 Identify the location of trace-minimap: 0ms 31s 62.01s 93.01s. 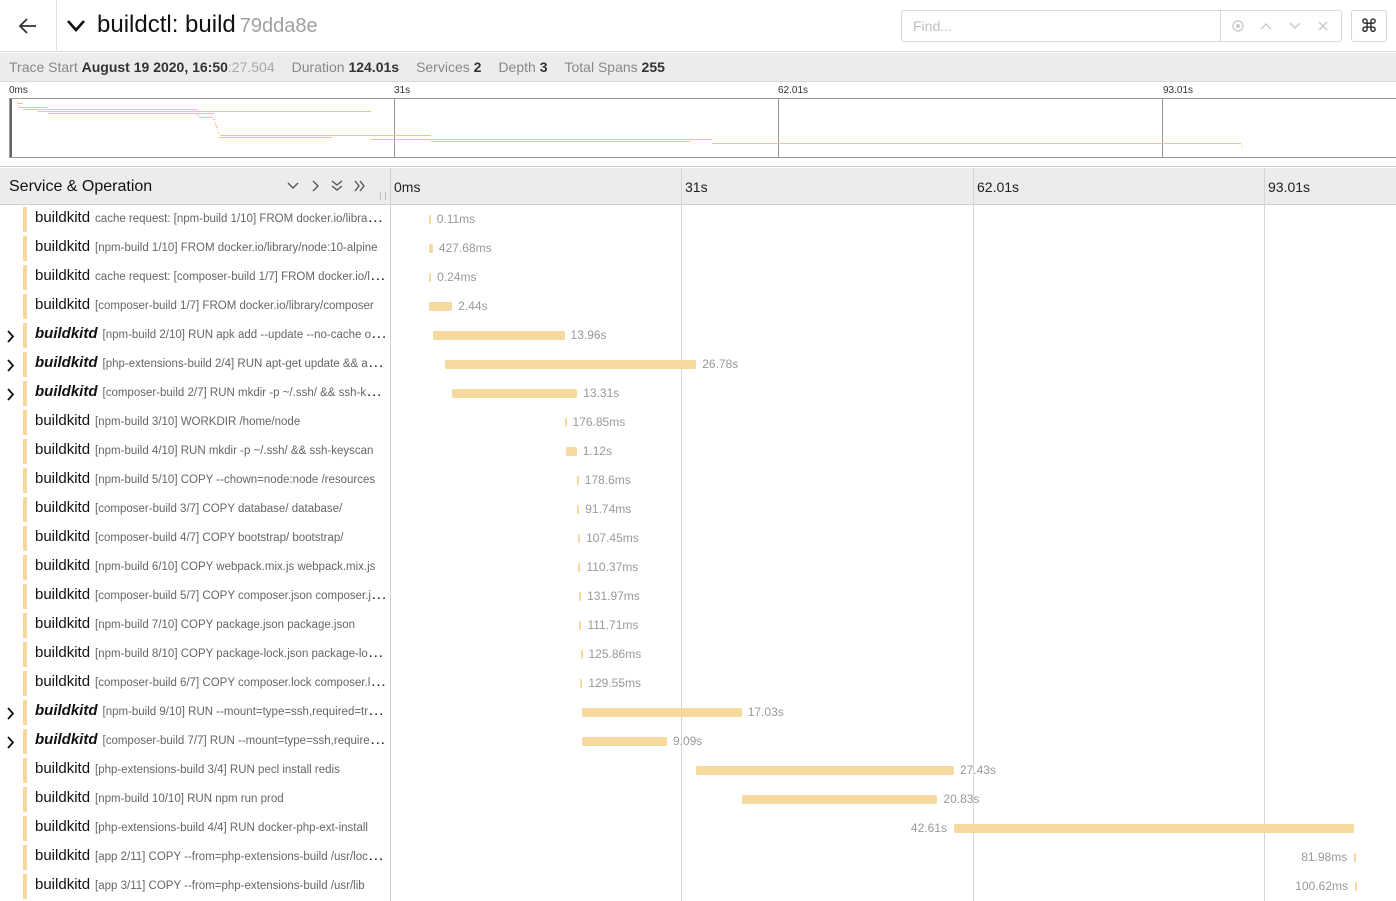
(698, 125).